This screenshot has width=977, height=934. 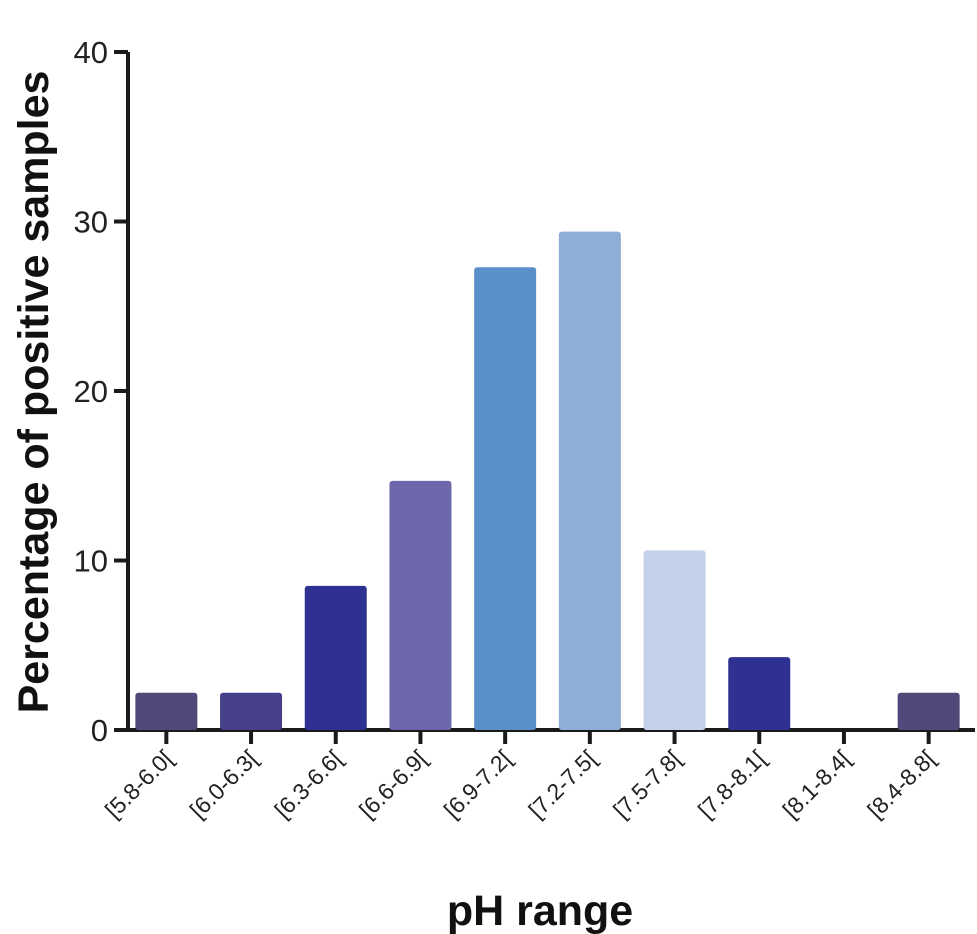 I want to click on x-tick-label: [7.8-8.1[, so click(x=732, y=784).